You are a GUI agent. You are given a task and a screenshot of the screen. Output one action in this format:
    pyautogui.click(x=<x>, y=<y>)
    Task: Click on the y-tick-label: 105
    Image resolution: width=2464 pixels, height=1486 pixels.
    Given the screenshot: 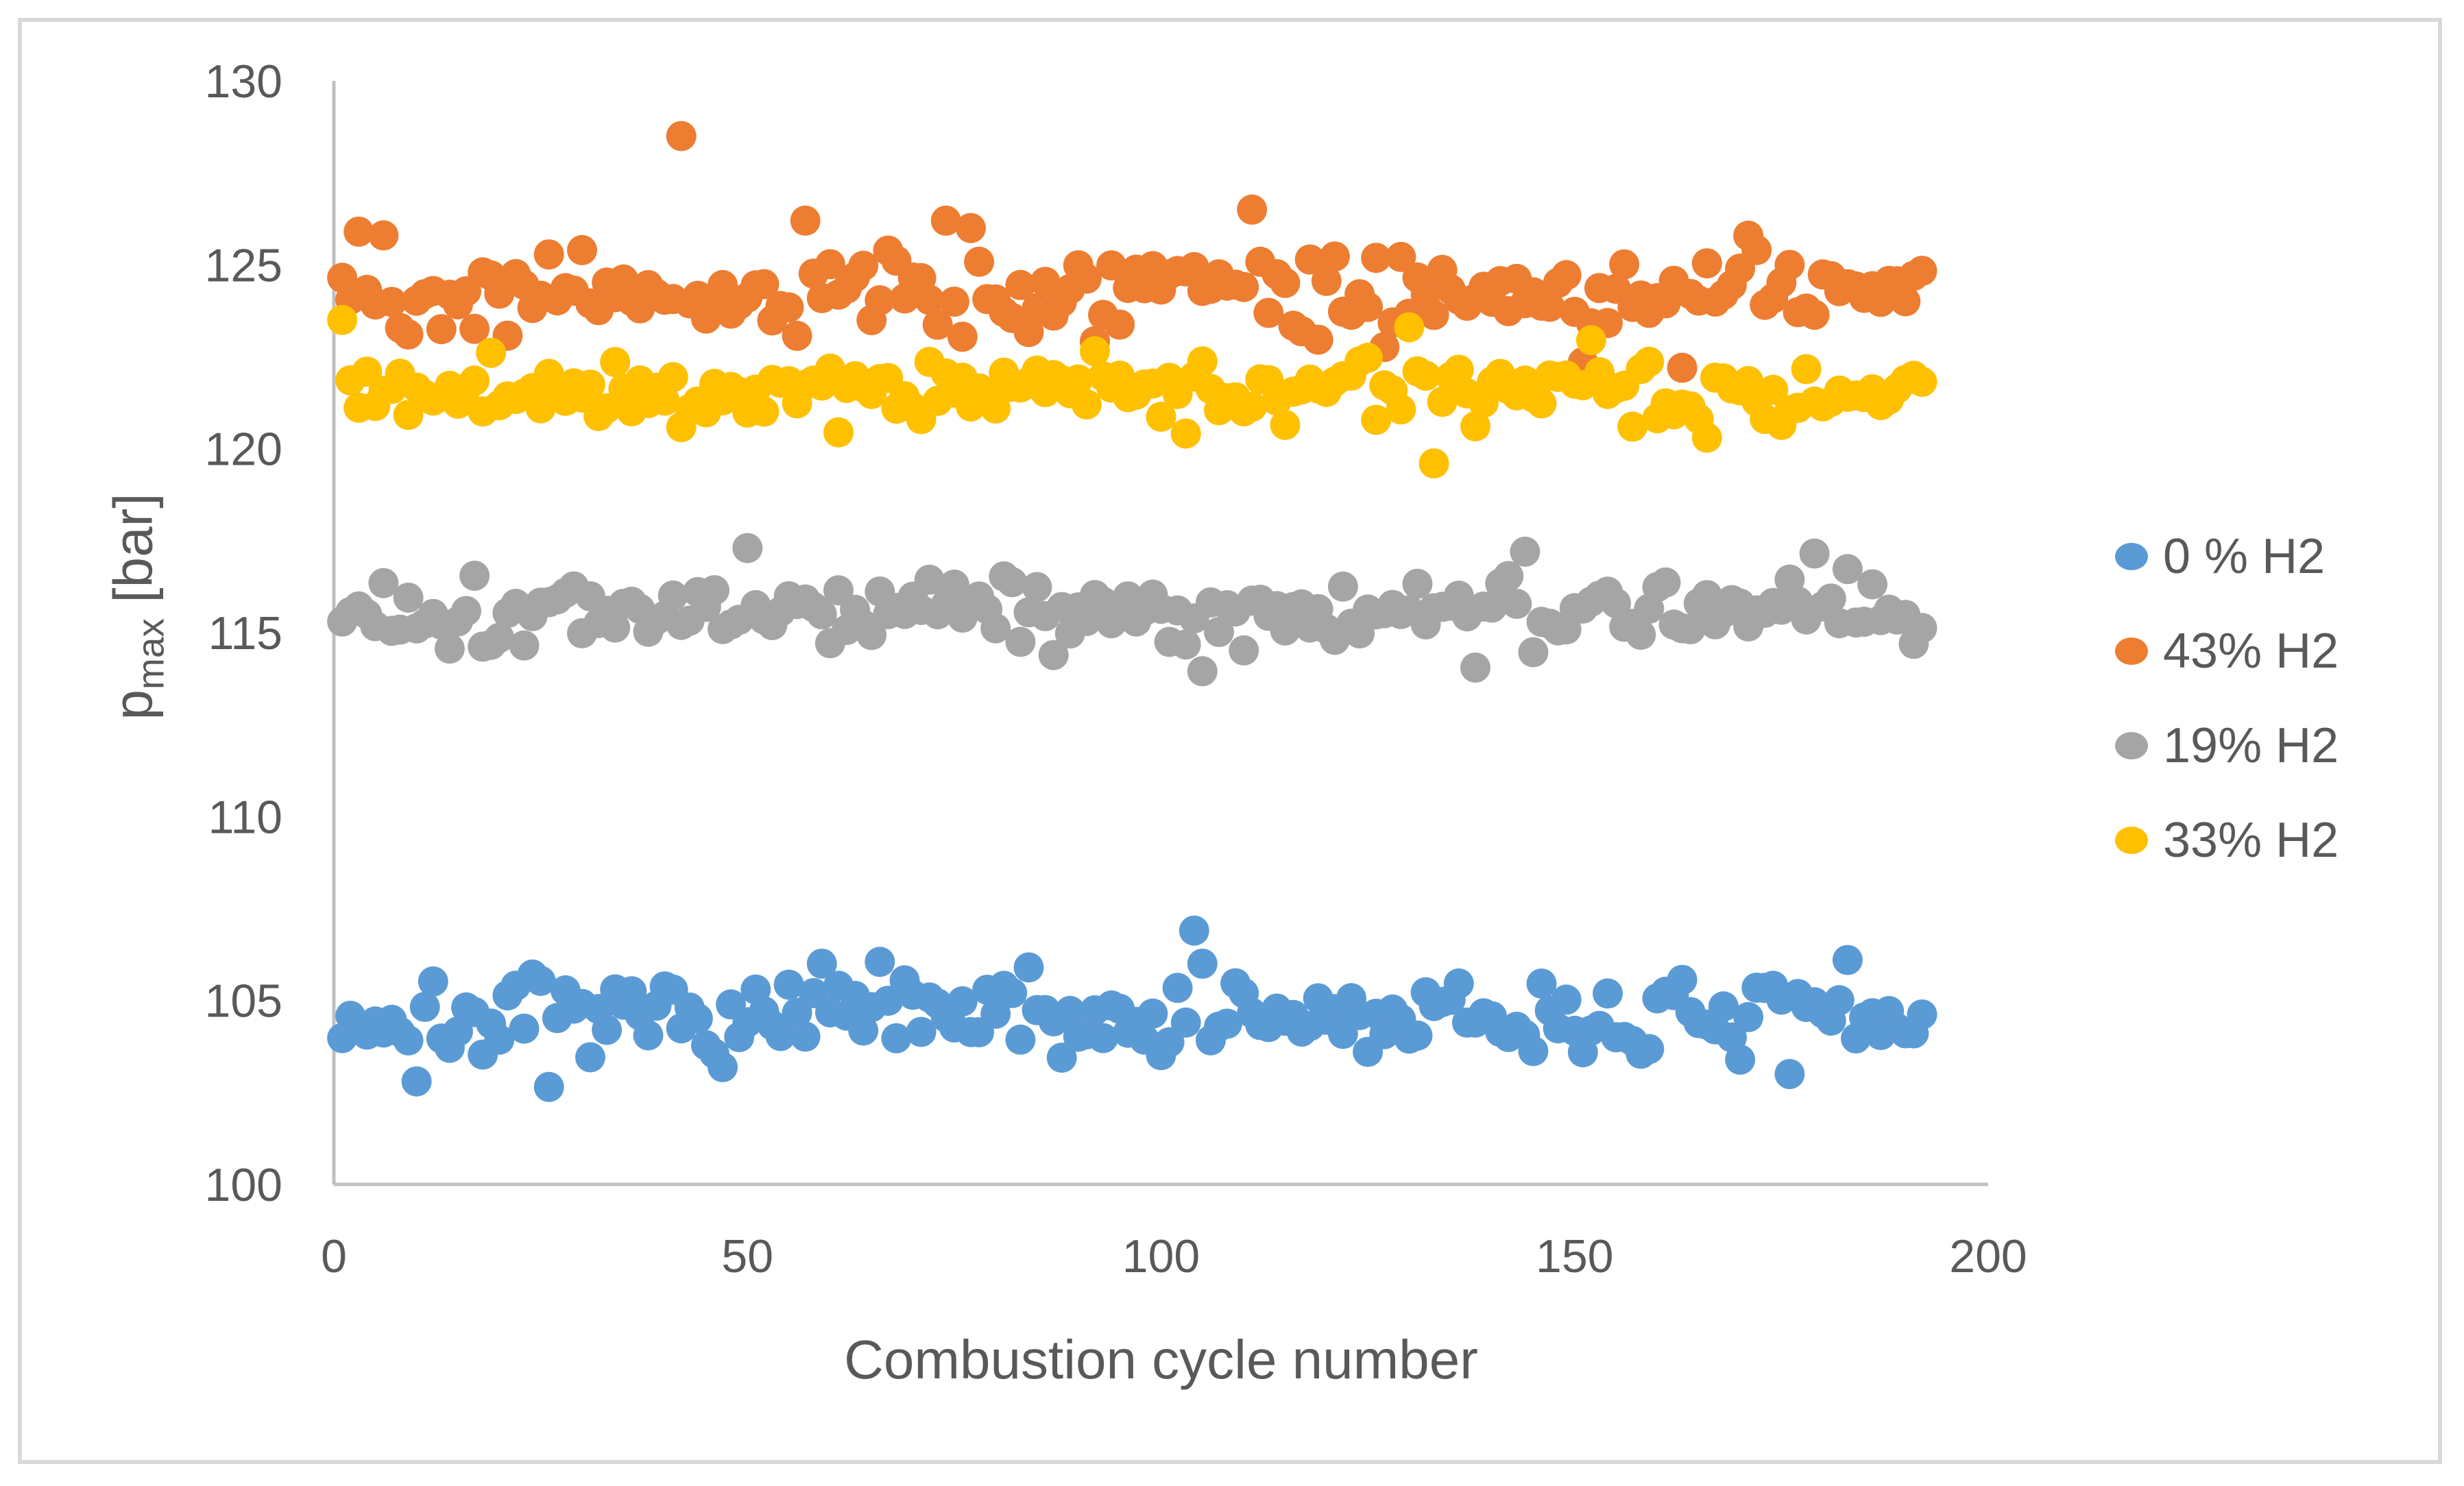 What is the action you would take?
    pyautogui.click(x=243, y=1001)
    